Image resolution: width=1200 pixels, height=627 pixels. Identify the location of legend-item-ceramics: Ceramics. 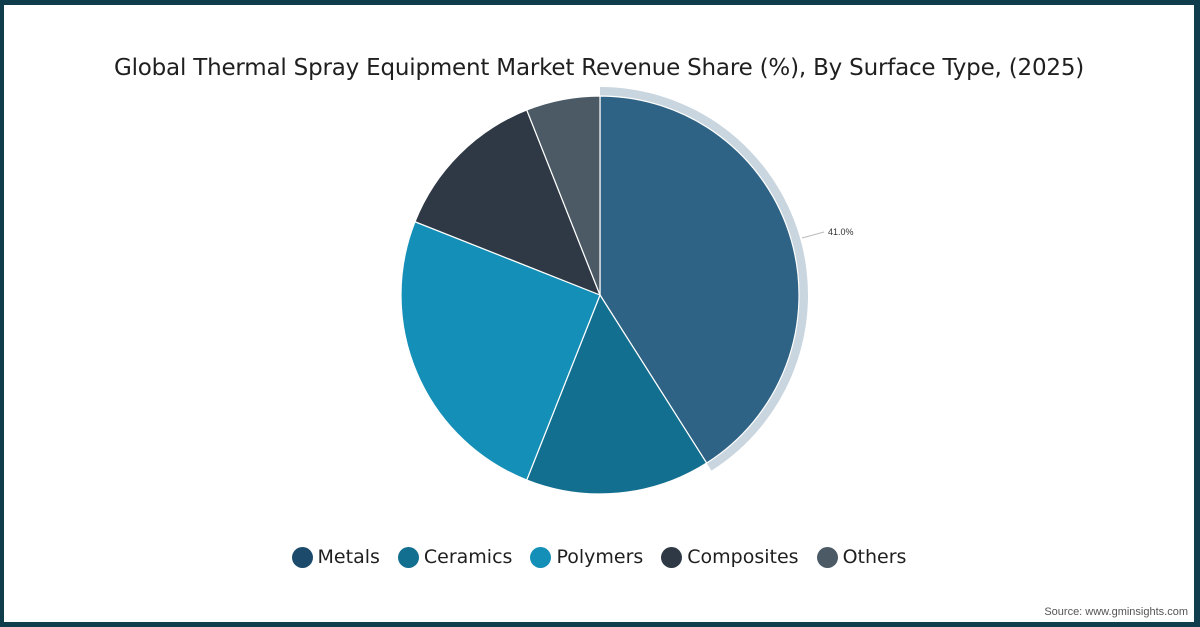
(454, 557).